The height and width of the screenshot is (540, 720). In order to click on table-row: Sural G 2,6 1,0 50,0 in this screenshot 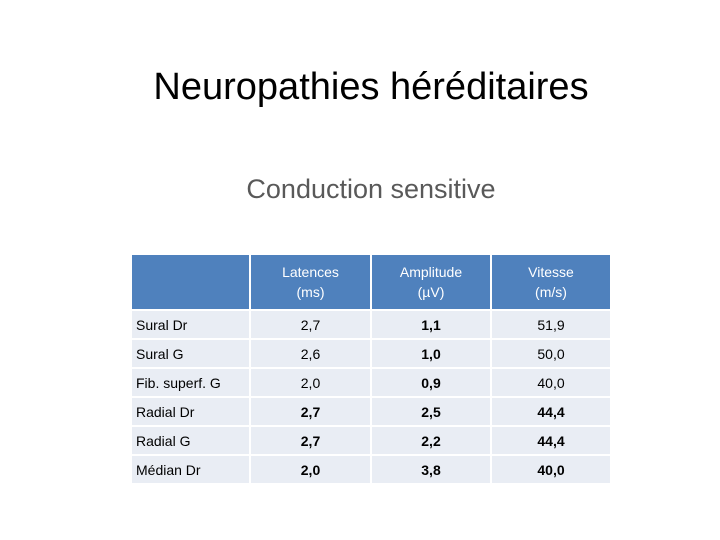, I will do `click(371, 353)`.